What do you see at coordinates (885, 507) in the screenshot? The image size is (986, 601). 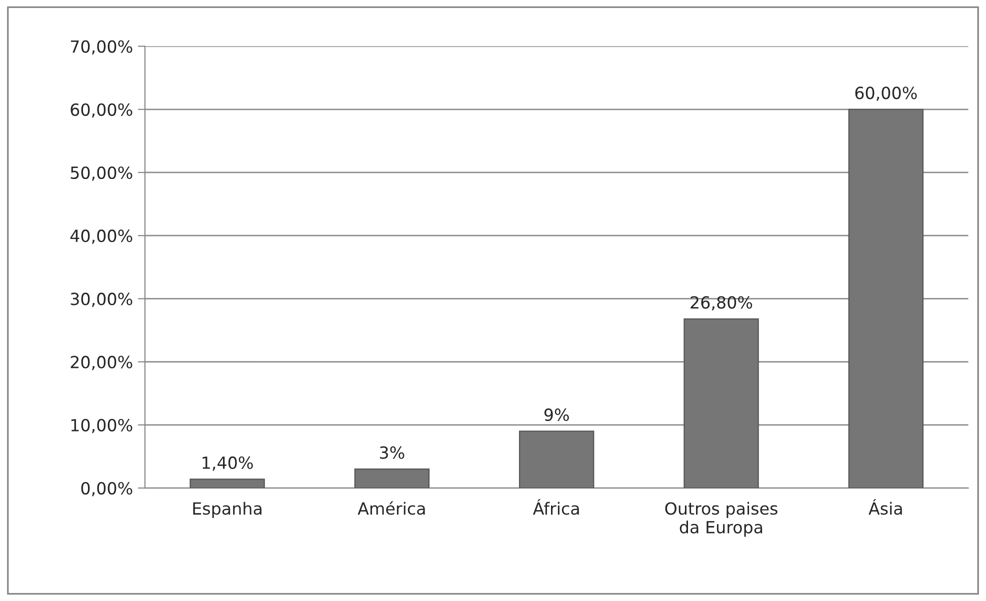 I see `x-tick-label: Ásia` at bounding box center [885, 507].